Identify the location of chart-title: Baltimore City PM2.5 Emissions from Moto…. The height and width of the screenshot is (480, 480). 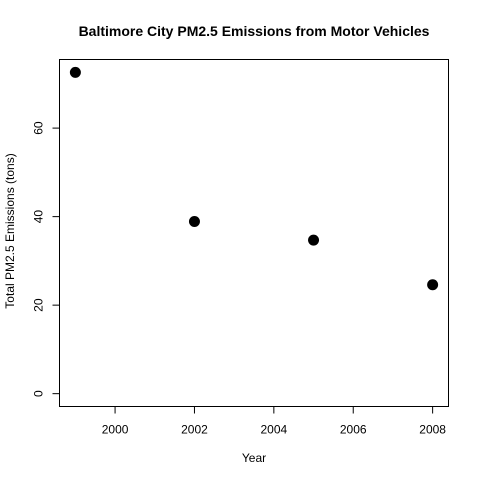
(254, 31).